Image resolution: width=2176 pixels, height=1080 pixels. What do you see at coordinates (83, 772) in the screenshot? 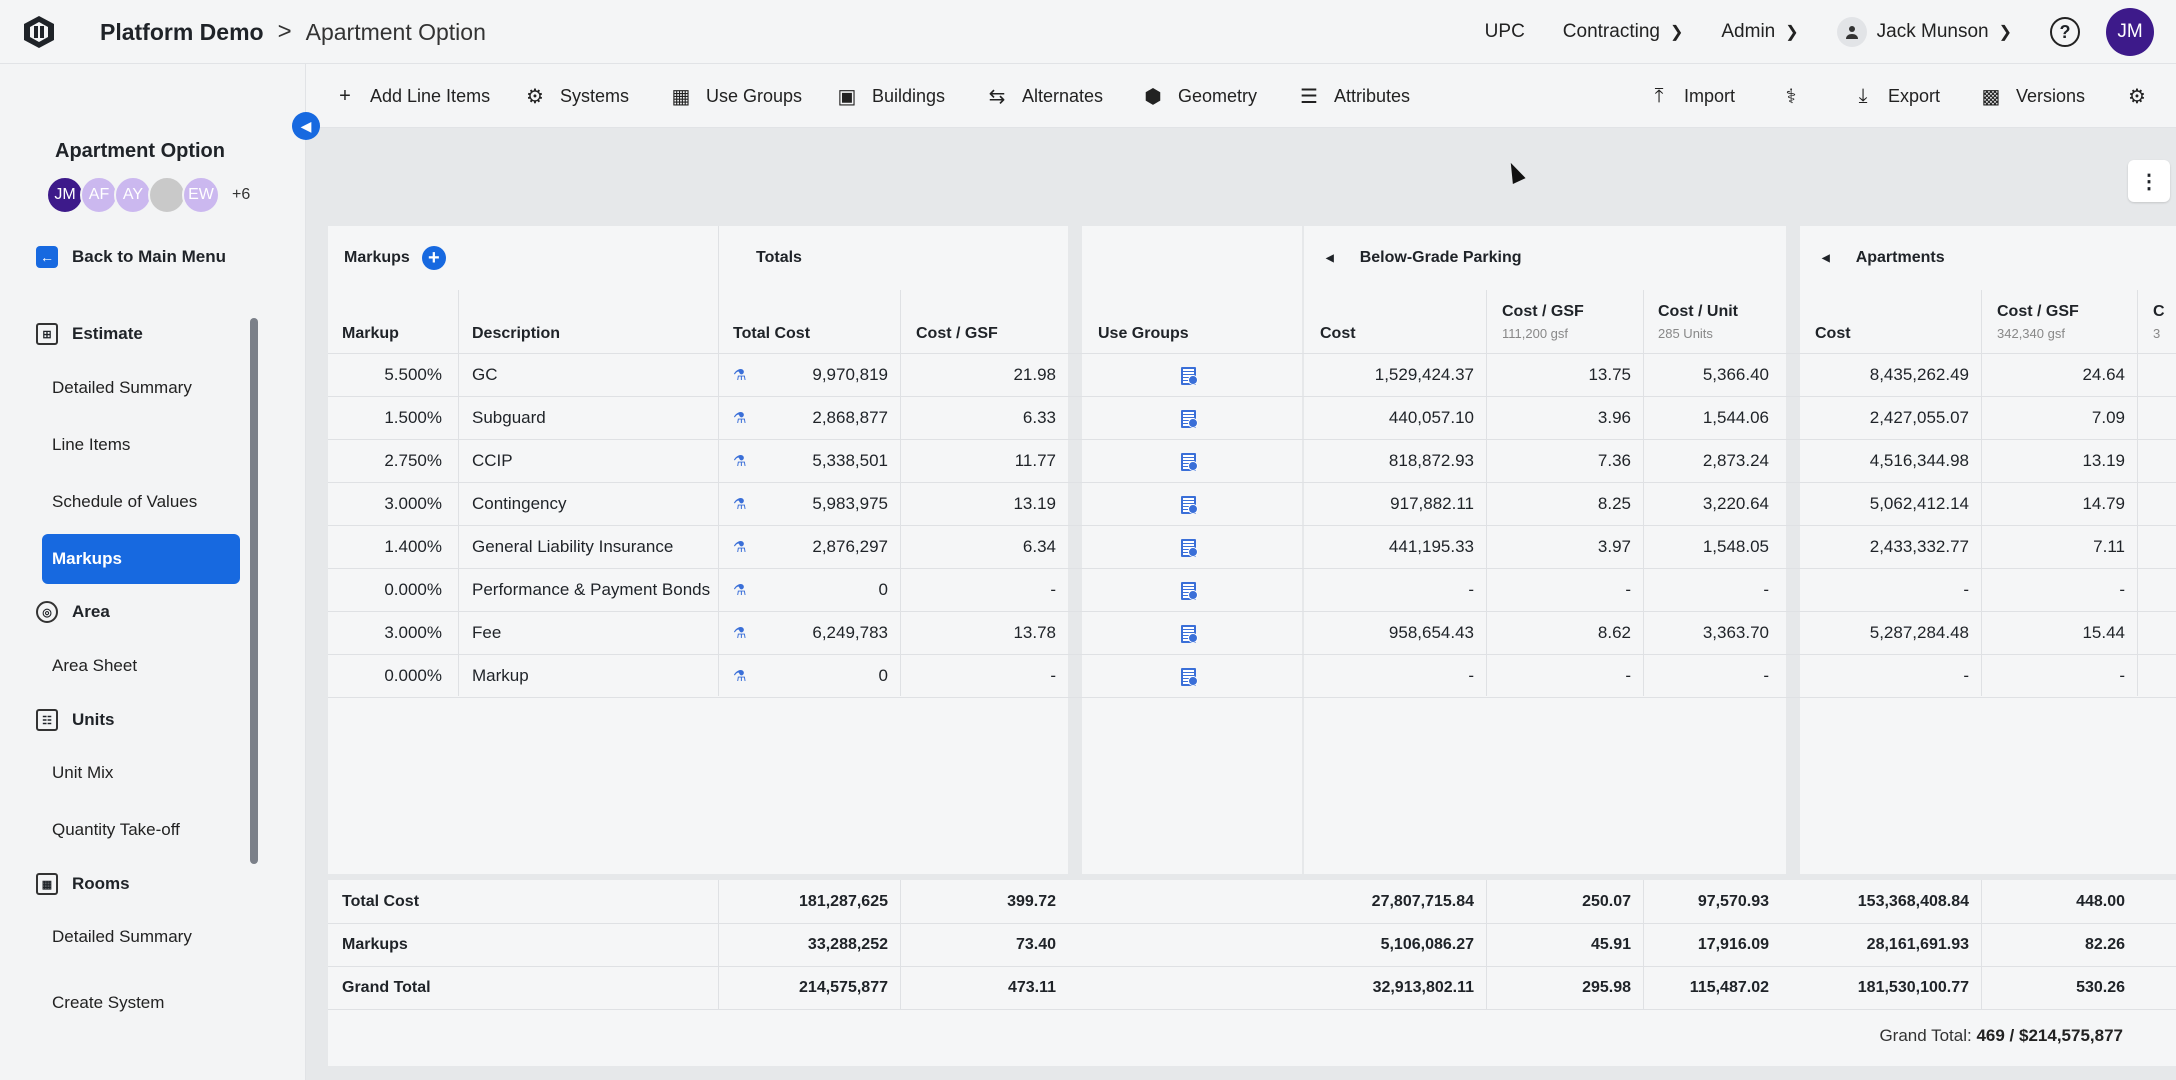
I see `sidebar-item-unit-mix: Unit Mix` at bounding box center [83, 772].